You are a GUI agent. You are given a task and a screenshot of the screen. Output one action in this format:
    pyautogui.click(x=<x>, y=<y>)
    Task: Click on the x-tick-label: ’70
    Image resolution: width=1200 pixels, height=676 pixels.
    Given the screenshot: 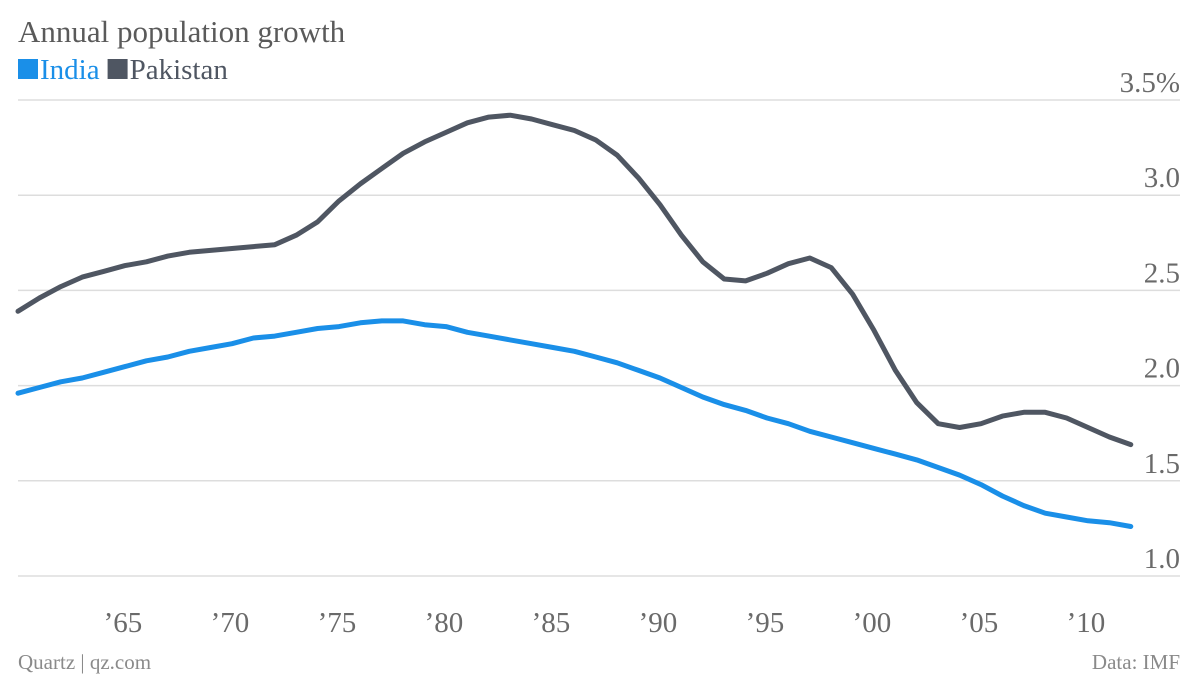 What is the action you would take?
    pyautogui.click(x=230, y=623)
    